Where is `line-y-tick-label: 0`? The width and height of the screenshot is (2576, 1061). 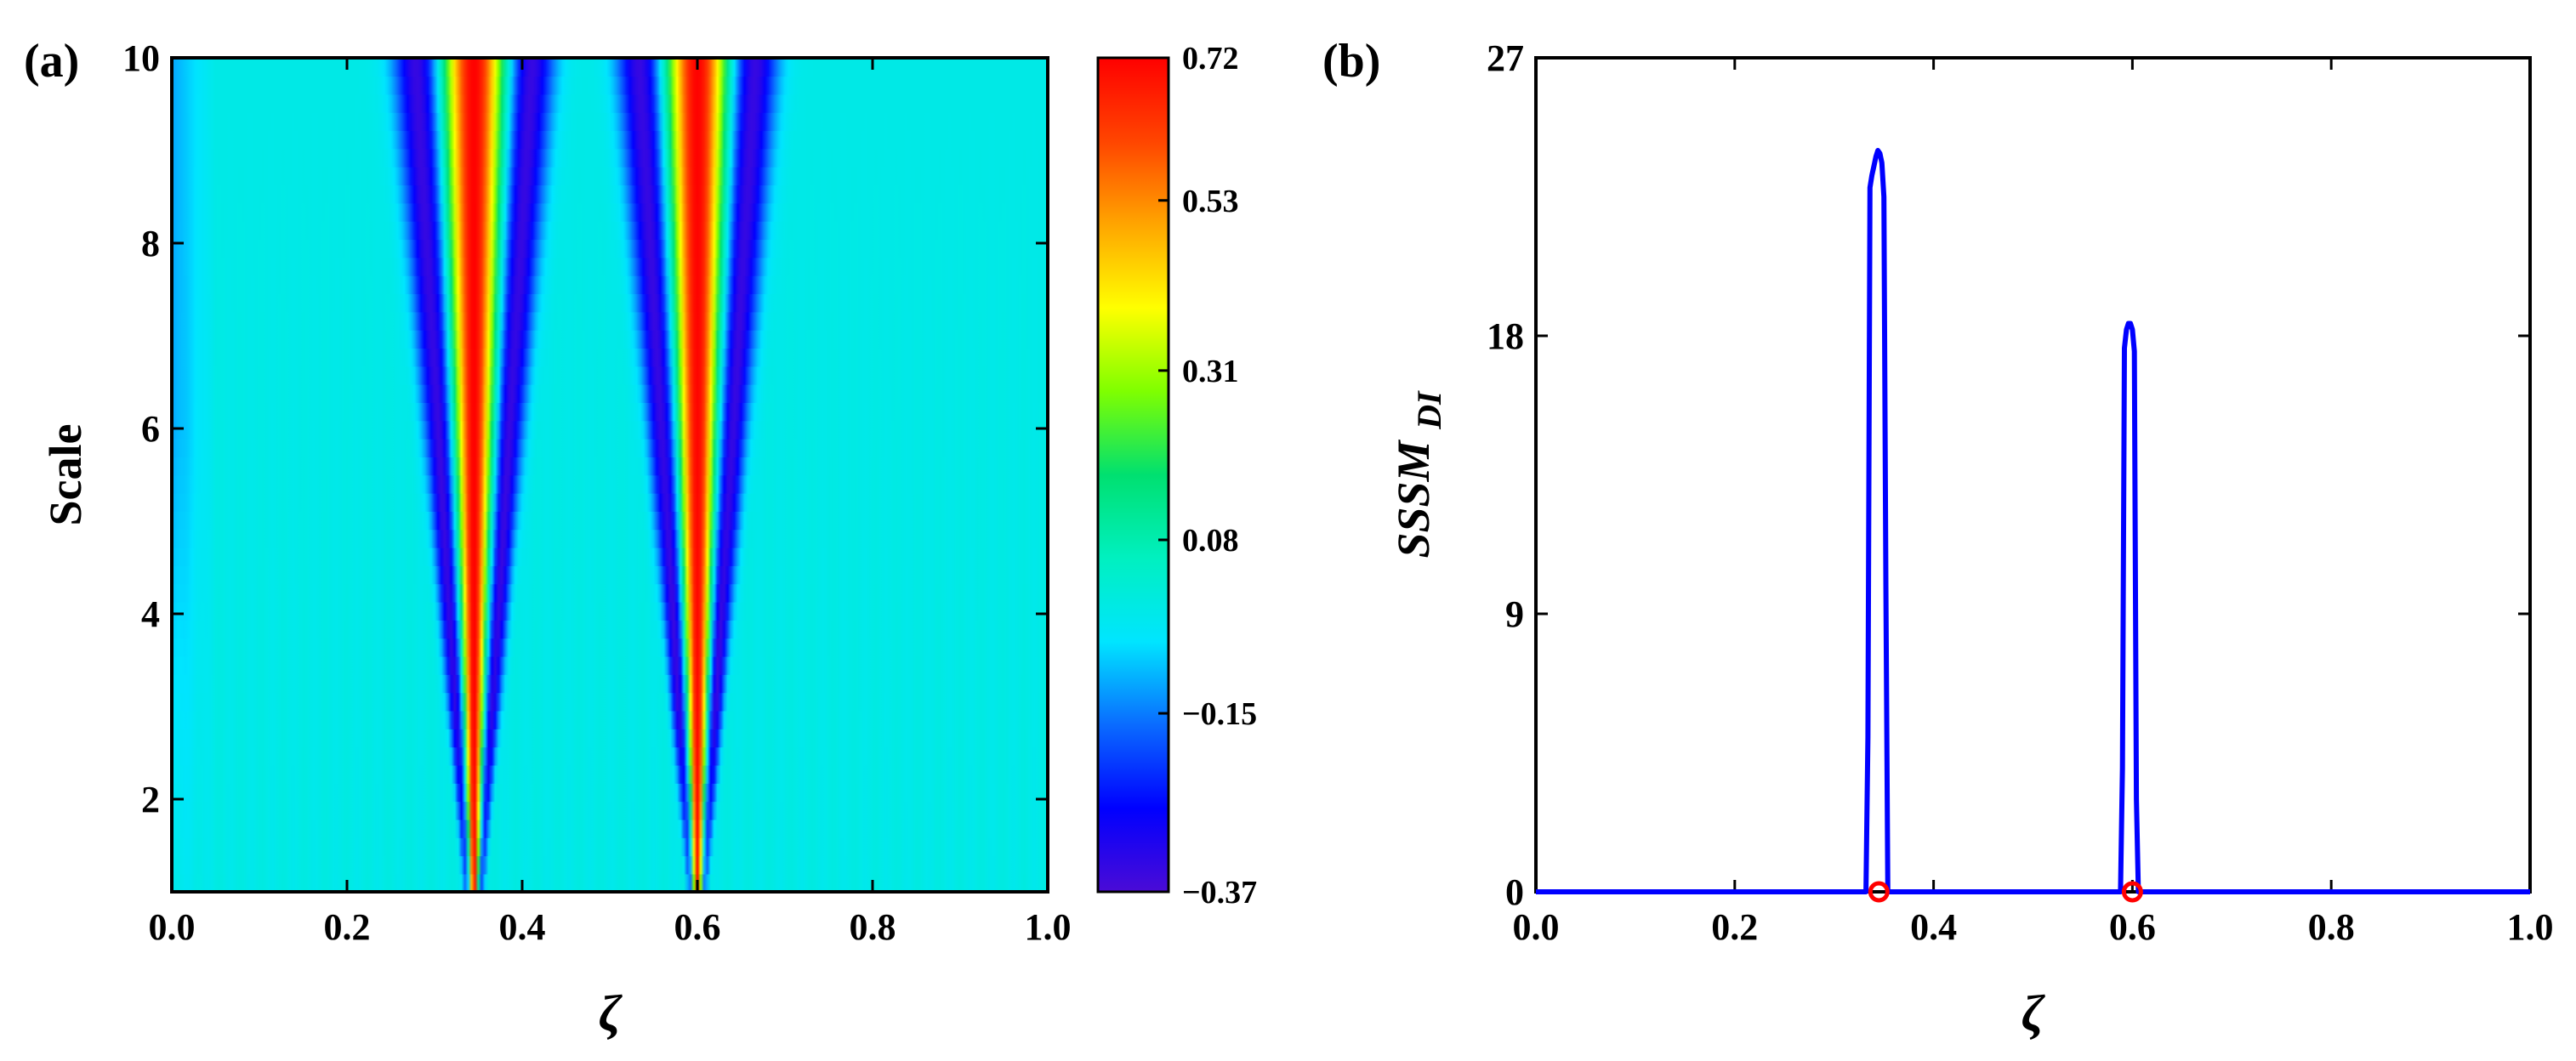 line-y-tick-label: 0 is located at coordinates (1514, 892).